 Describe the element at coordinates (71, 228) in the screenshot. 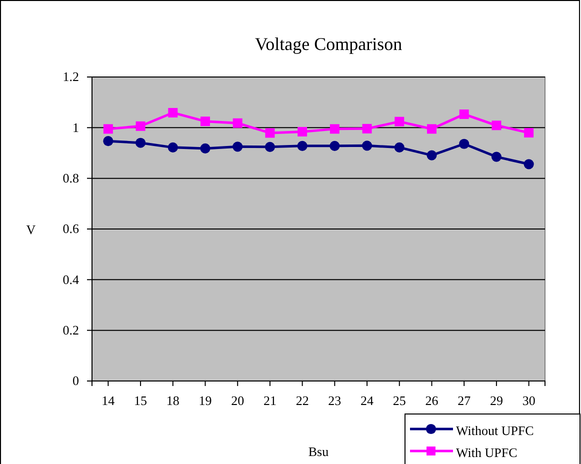

I see `y-tick-label: 0.6` at that location.